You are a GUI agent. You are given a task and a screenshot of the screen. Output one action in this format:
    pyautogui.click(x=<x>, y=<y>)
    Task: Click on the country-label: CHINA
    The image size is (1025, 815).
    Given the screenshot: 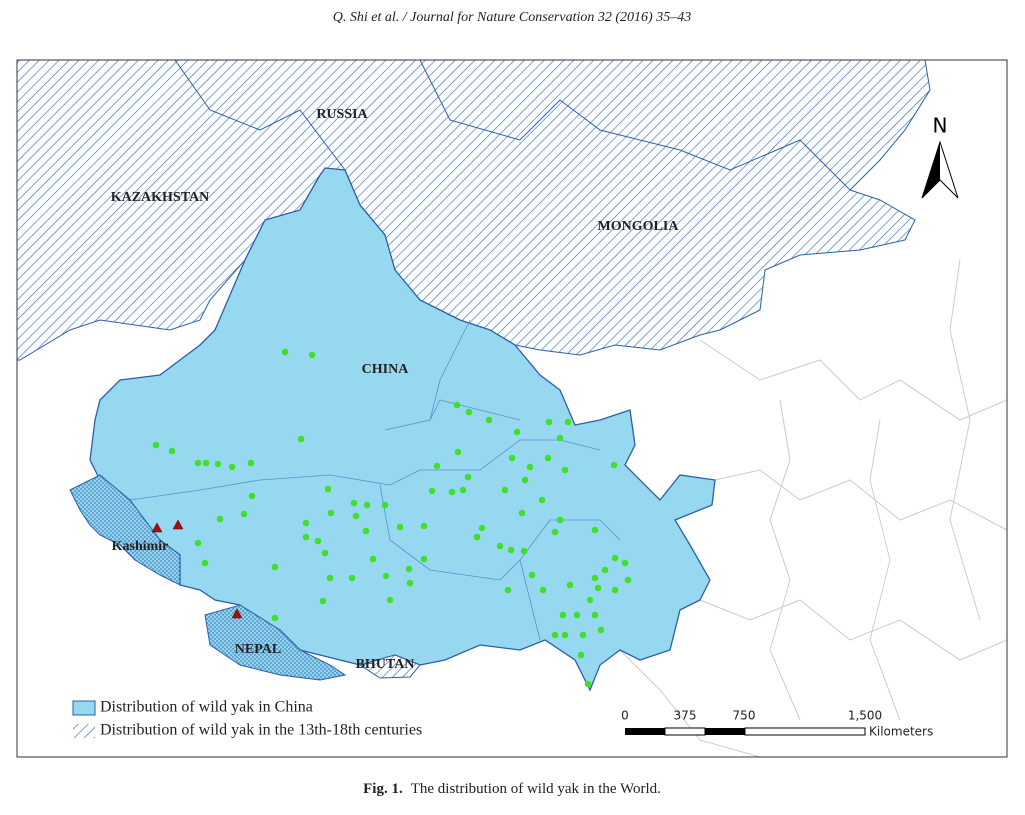 What is the action you would take?
    pyautogui.click(x=386, y=369)
    